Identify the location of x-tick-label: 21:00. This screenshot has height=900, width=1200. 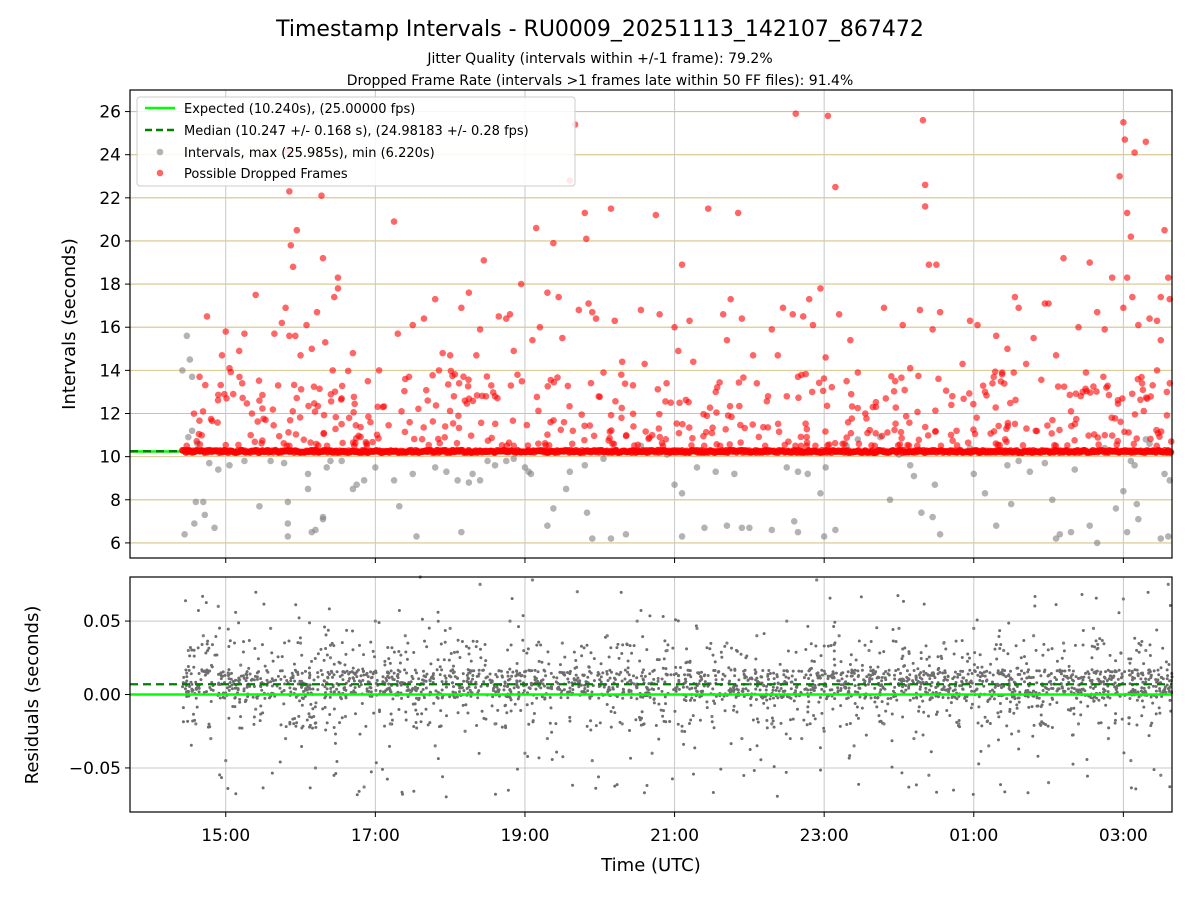
(674, 836).